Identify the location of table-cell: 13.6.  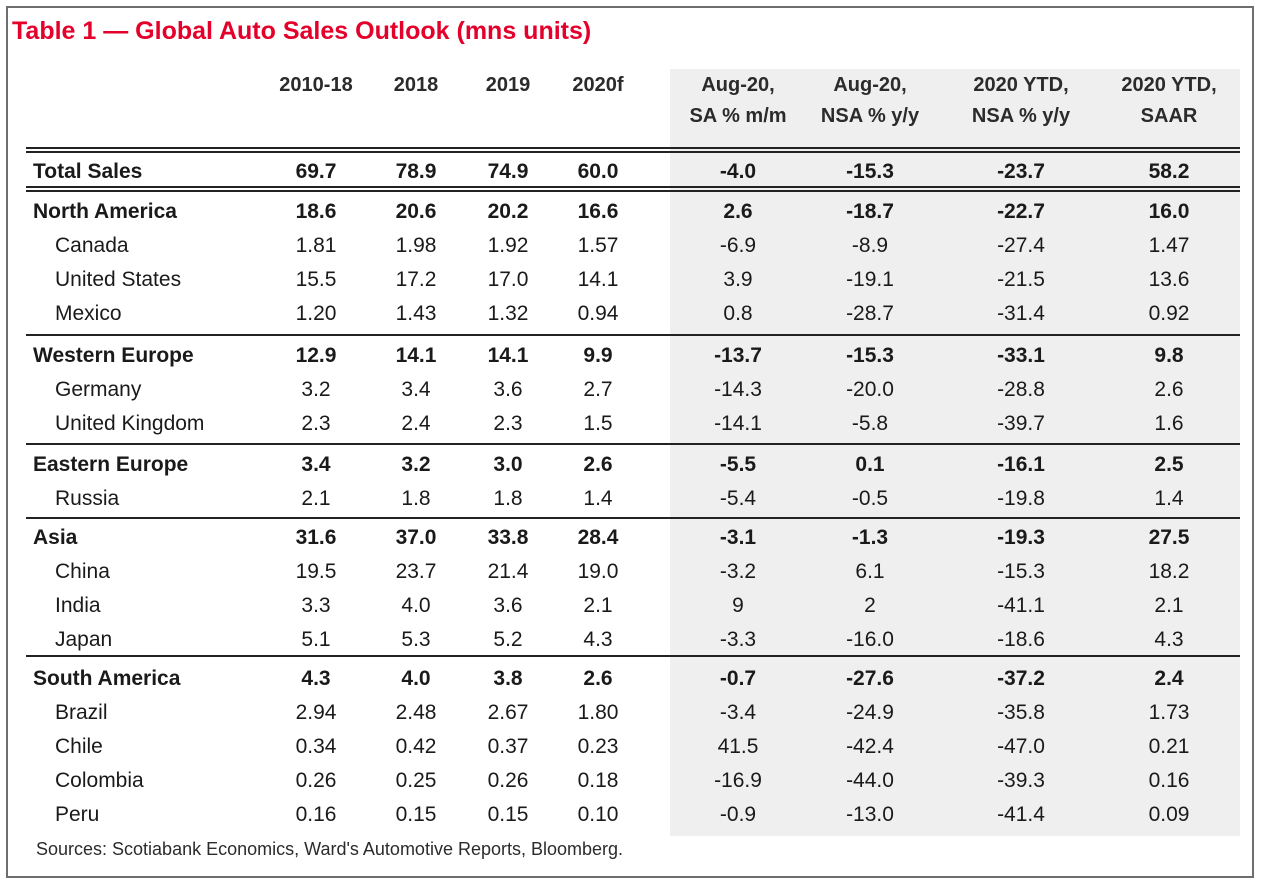
(1169, 279).